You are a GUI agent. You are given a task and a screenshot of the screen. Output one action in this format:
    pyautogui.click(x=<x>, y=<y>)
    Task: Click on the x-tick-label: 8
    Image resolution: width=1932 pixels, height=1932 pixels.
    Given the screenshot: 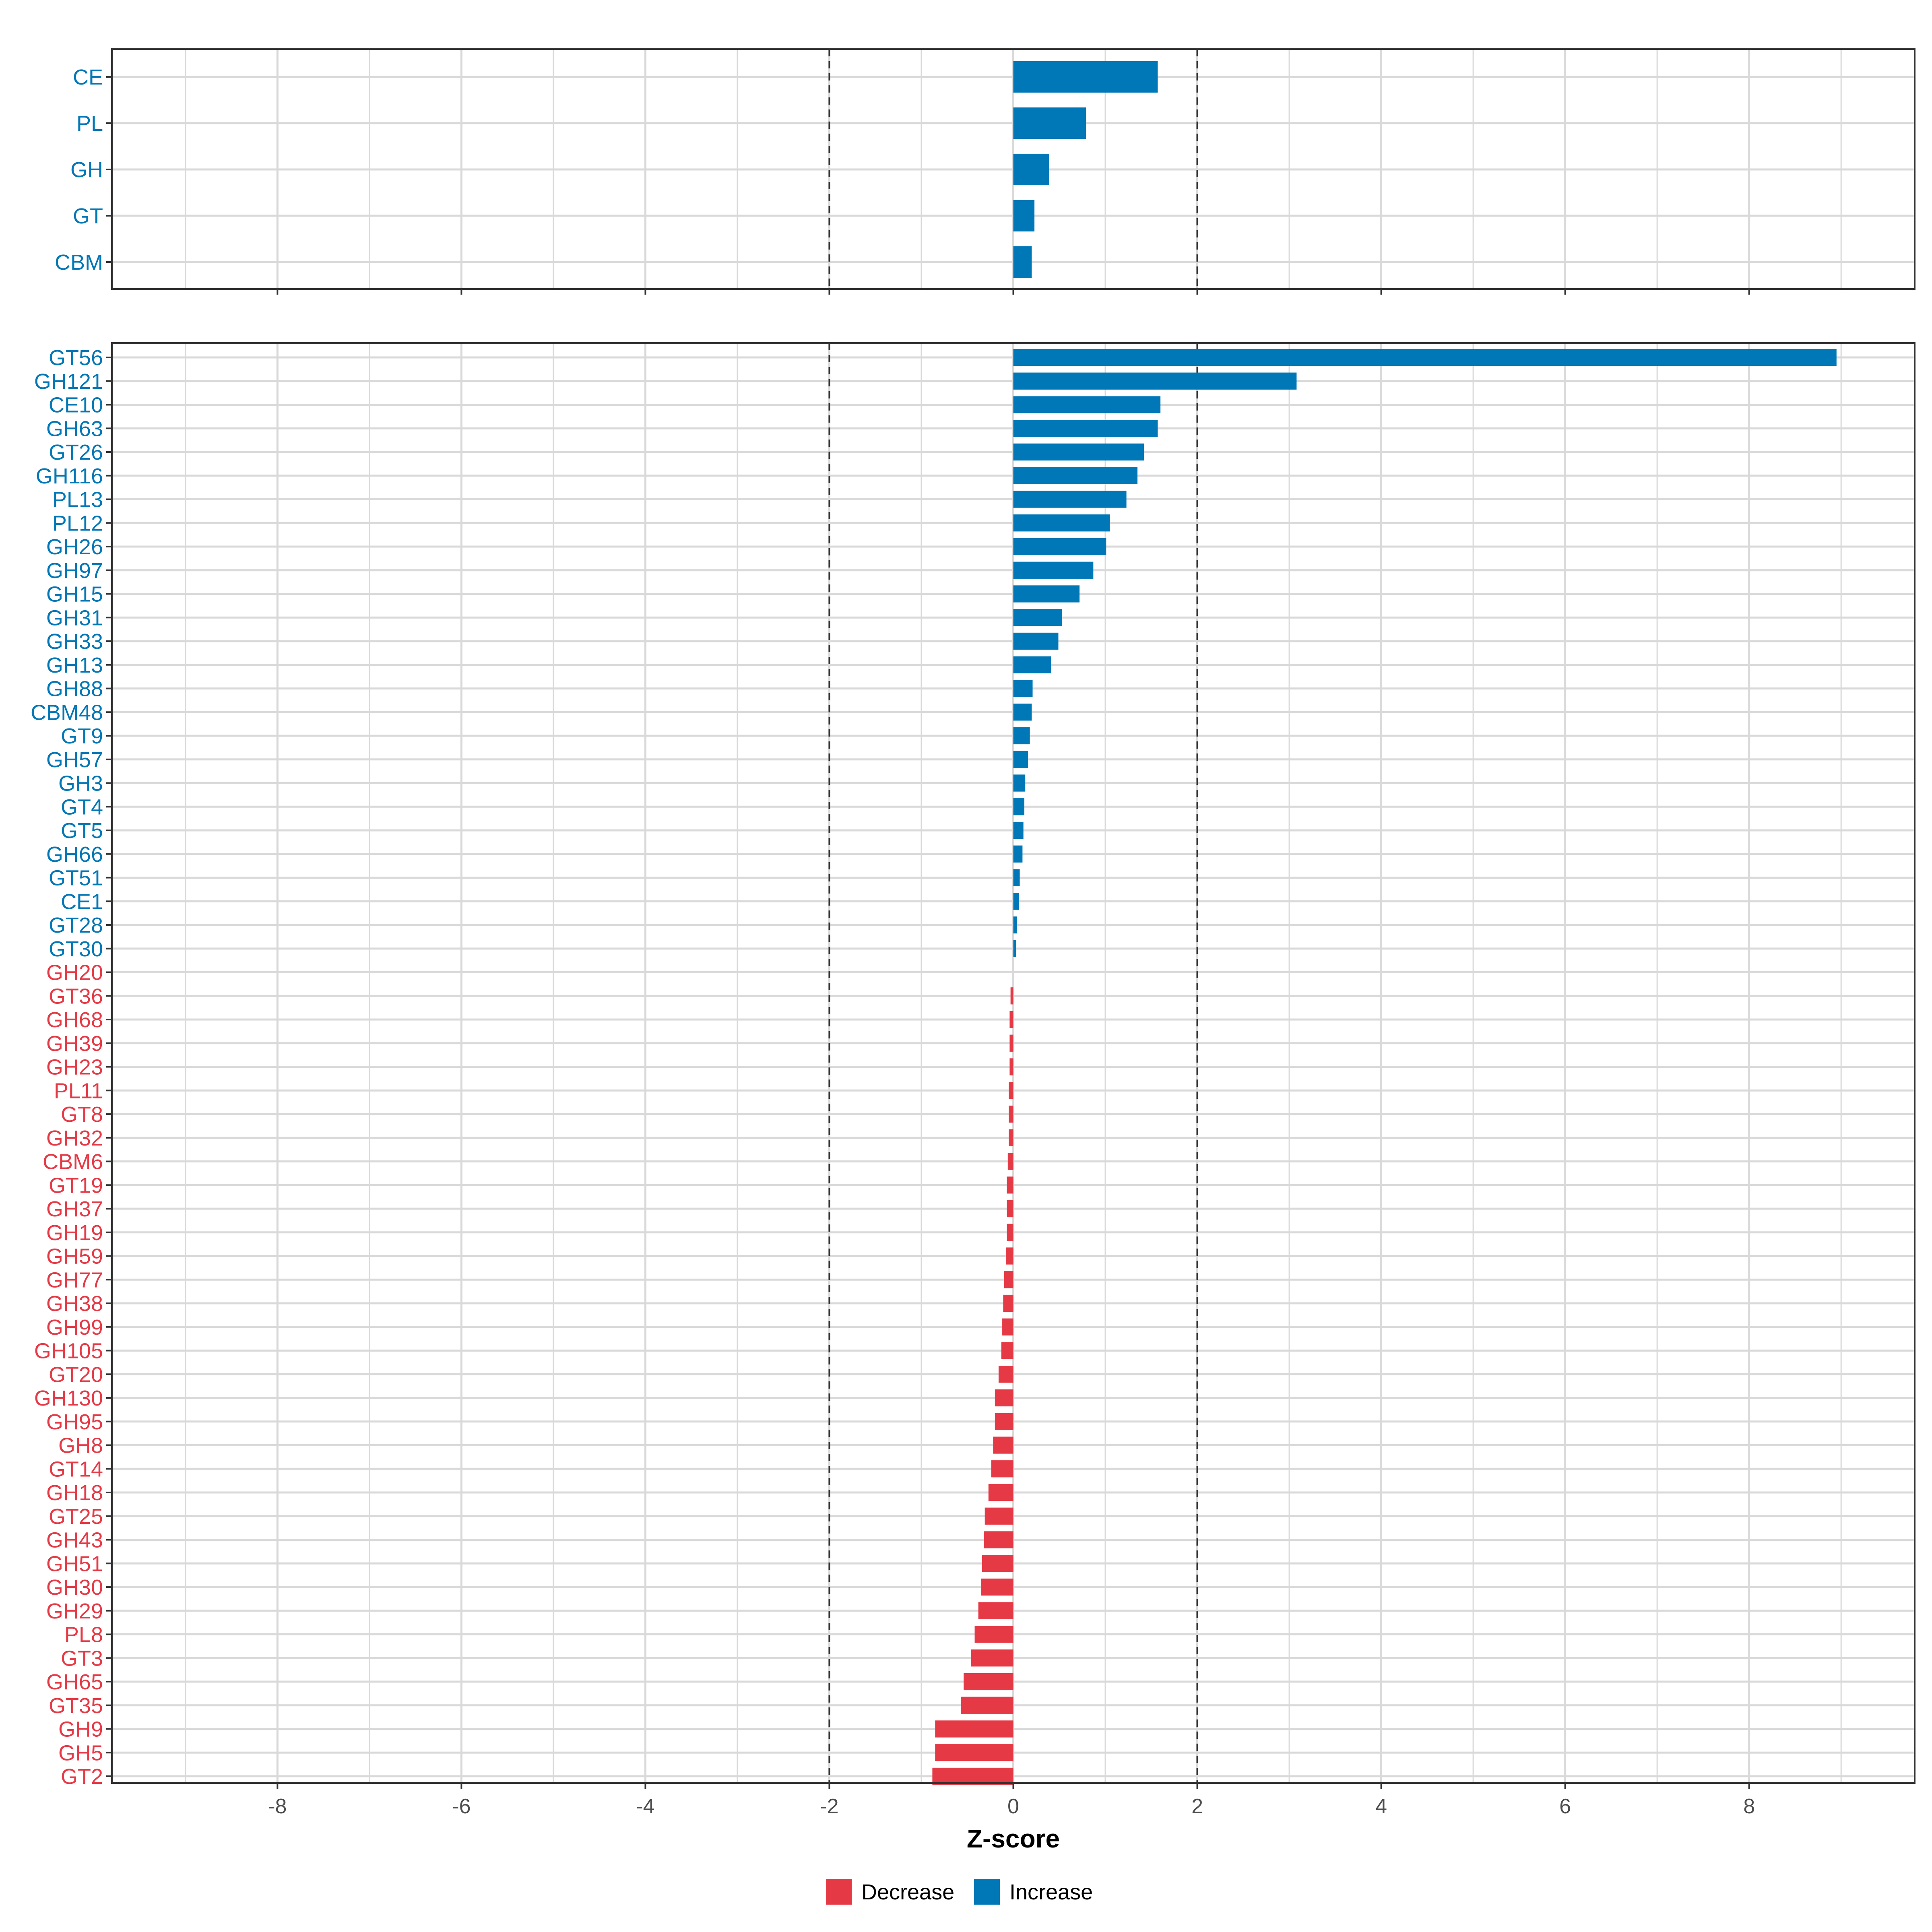 What is the action you would take?
    pyautogui.click(x=1749, y=1806)
    